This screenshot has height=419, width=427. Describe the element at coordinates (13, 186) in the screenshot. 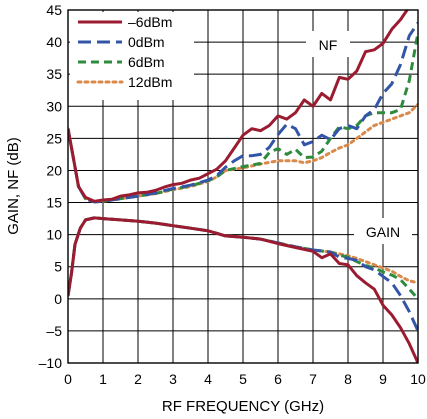

I see `y-axis-title: GAIN, NF (dB)` at that location.